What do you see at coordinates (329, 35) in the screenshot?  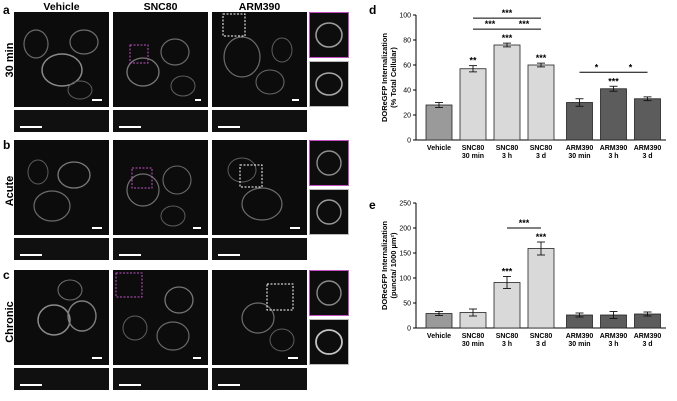 I see `inset-snc80-30min` at bounding box center [329, 35].